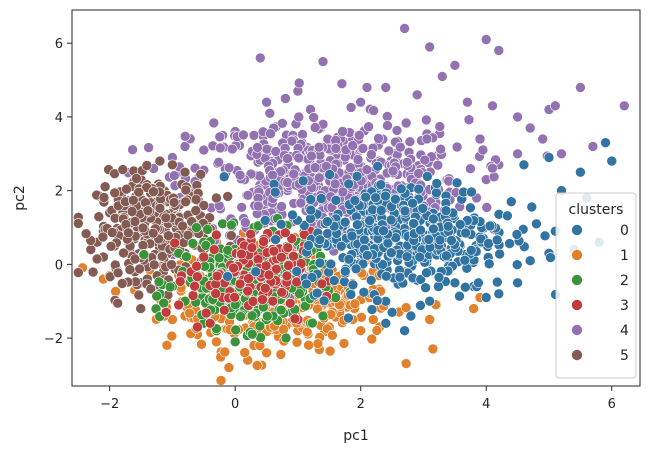  Describe the element at coordinates (358, 399) in the screenshot. I see `x-axis: −2 0 2 4 6` at that location.